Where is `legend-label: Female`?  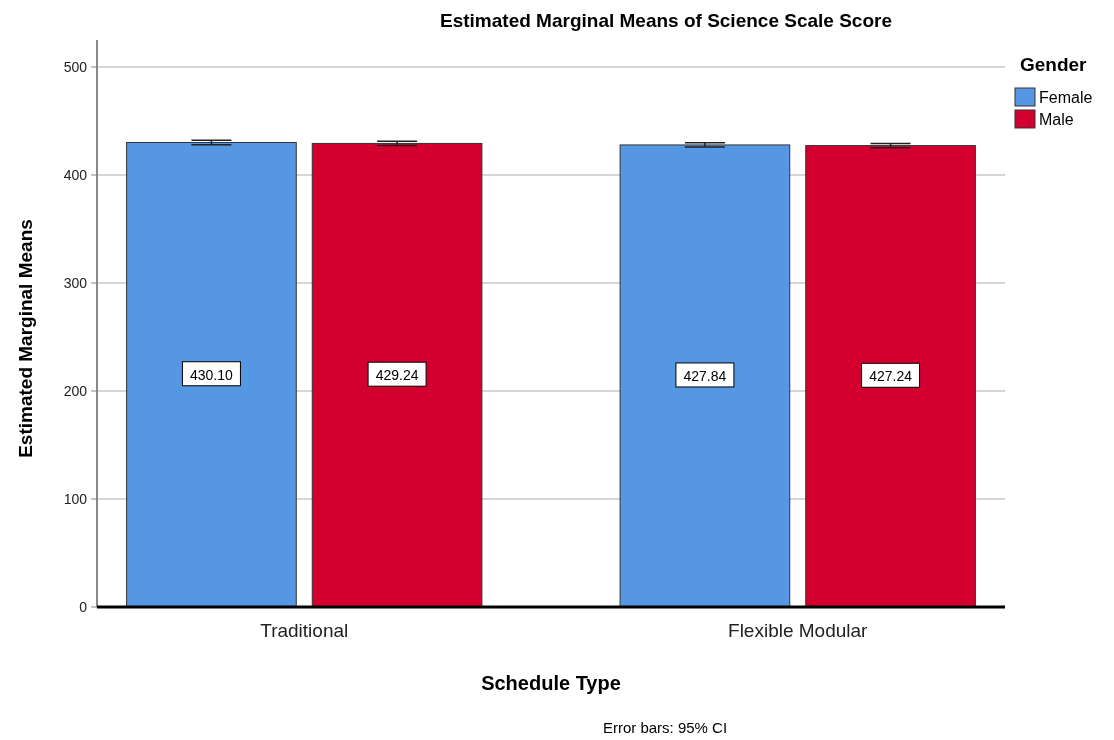 legend-label: Female is located at coordinates (1066, 97).